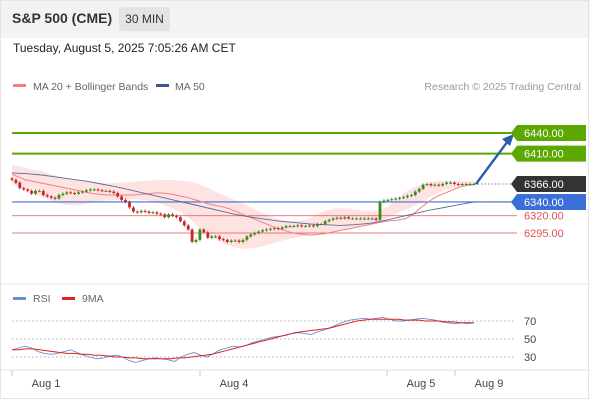 Image resolution: width=590 pixels, height=400 pixels. What do you see at coordinates (295, 19) in the screenshot?
I see `header-bar` at bounding box center [295, 19].